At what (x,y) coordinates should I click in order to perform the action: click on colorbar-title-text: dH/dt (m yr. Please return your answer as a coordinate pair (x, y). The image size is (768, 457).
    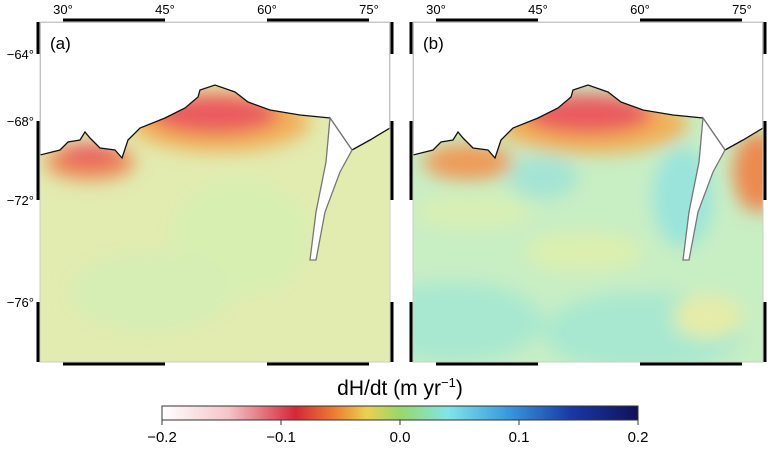
    Looking at the image, I should click on (389, 388).